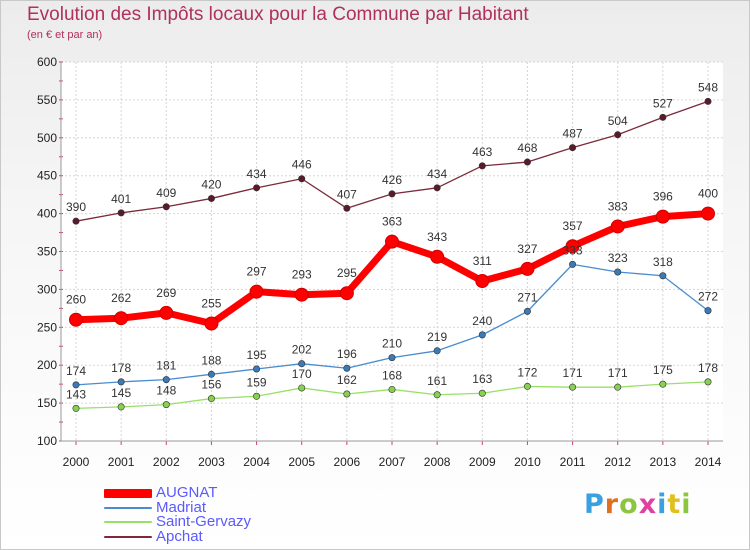 This screenshot has height=550, width=750. What do you see at coordinates (121, 199) in the screenshot?
I see `data-label-apchat: 401` at bounding box center [121, 199].